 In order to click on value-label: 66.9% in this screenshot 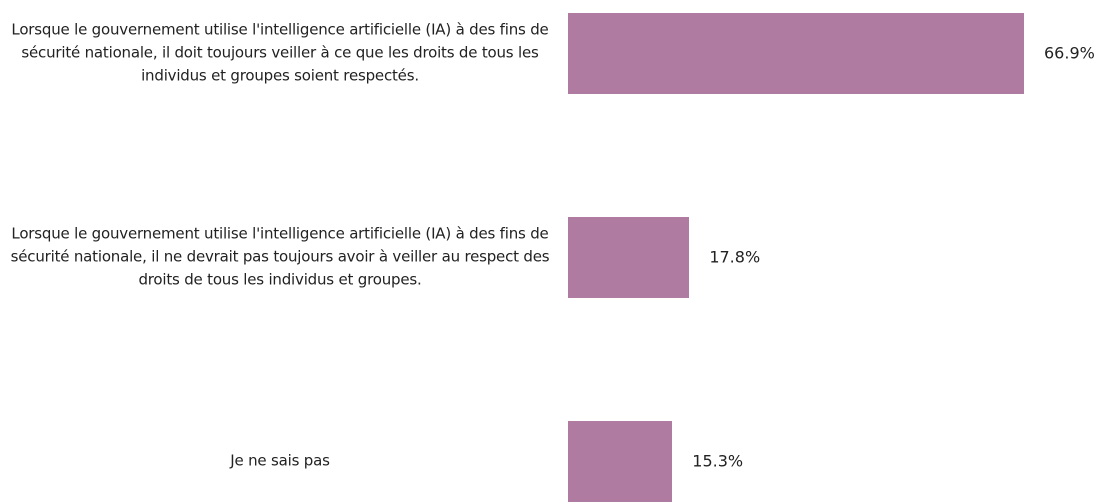, I will do `click(1069, 53)`.